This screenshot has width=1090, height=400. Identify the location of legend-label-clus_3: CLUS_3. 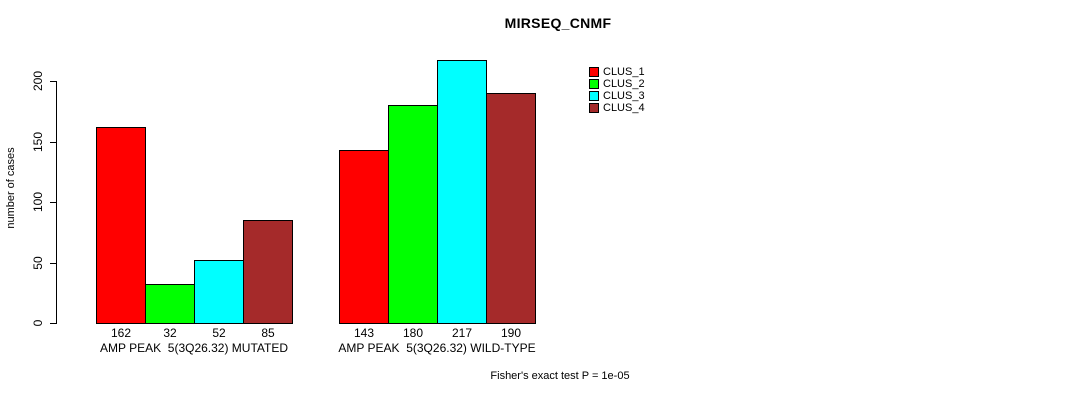
(624, 96).